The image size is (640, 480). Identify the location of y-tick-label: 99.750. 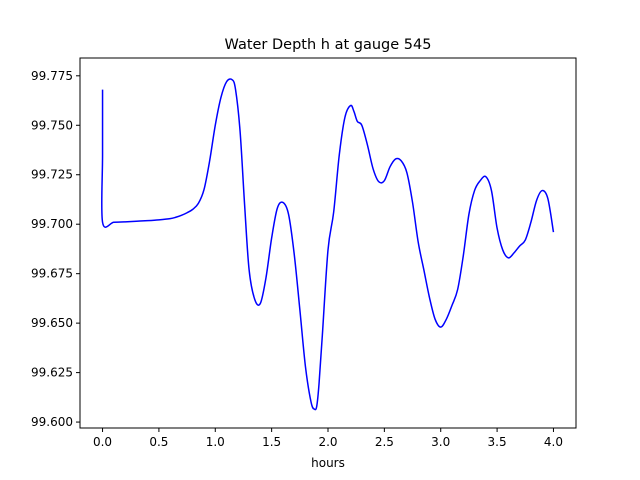
(52, 125).